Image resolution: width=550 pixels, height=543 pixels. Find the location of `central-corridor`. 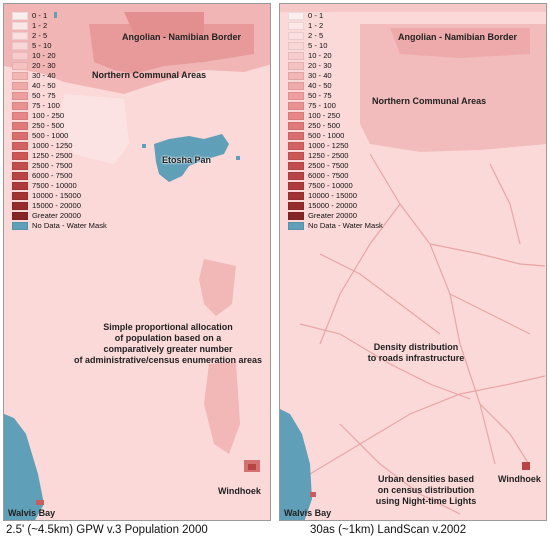

central-corridor is located at coordinates (217, 287).